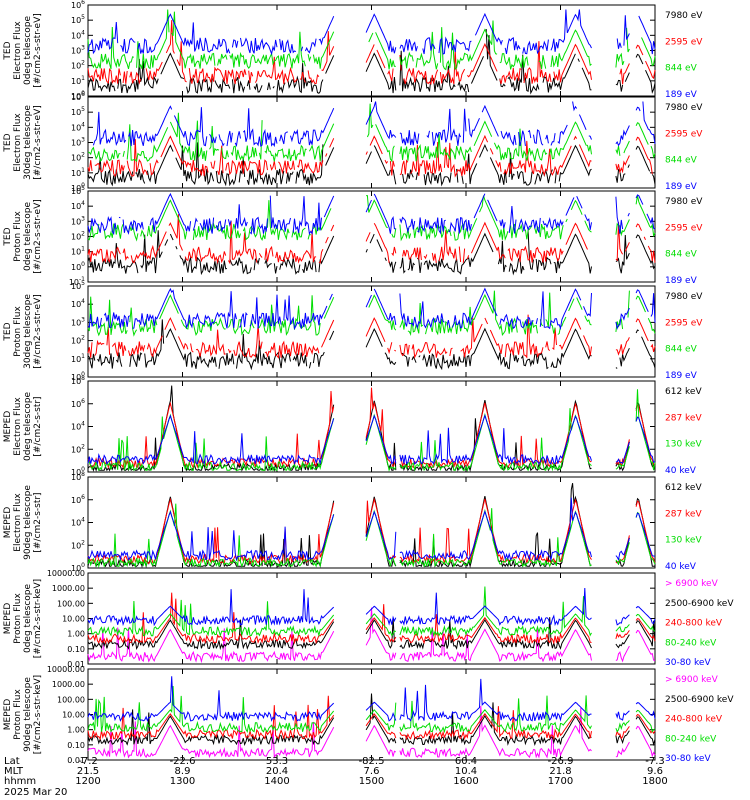 The height and width of the screenshot is (800, 750). I want to click on x-row-value: 1800, so click(654, 781).